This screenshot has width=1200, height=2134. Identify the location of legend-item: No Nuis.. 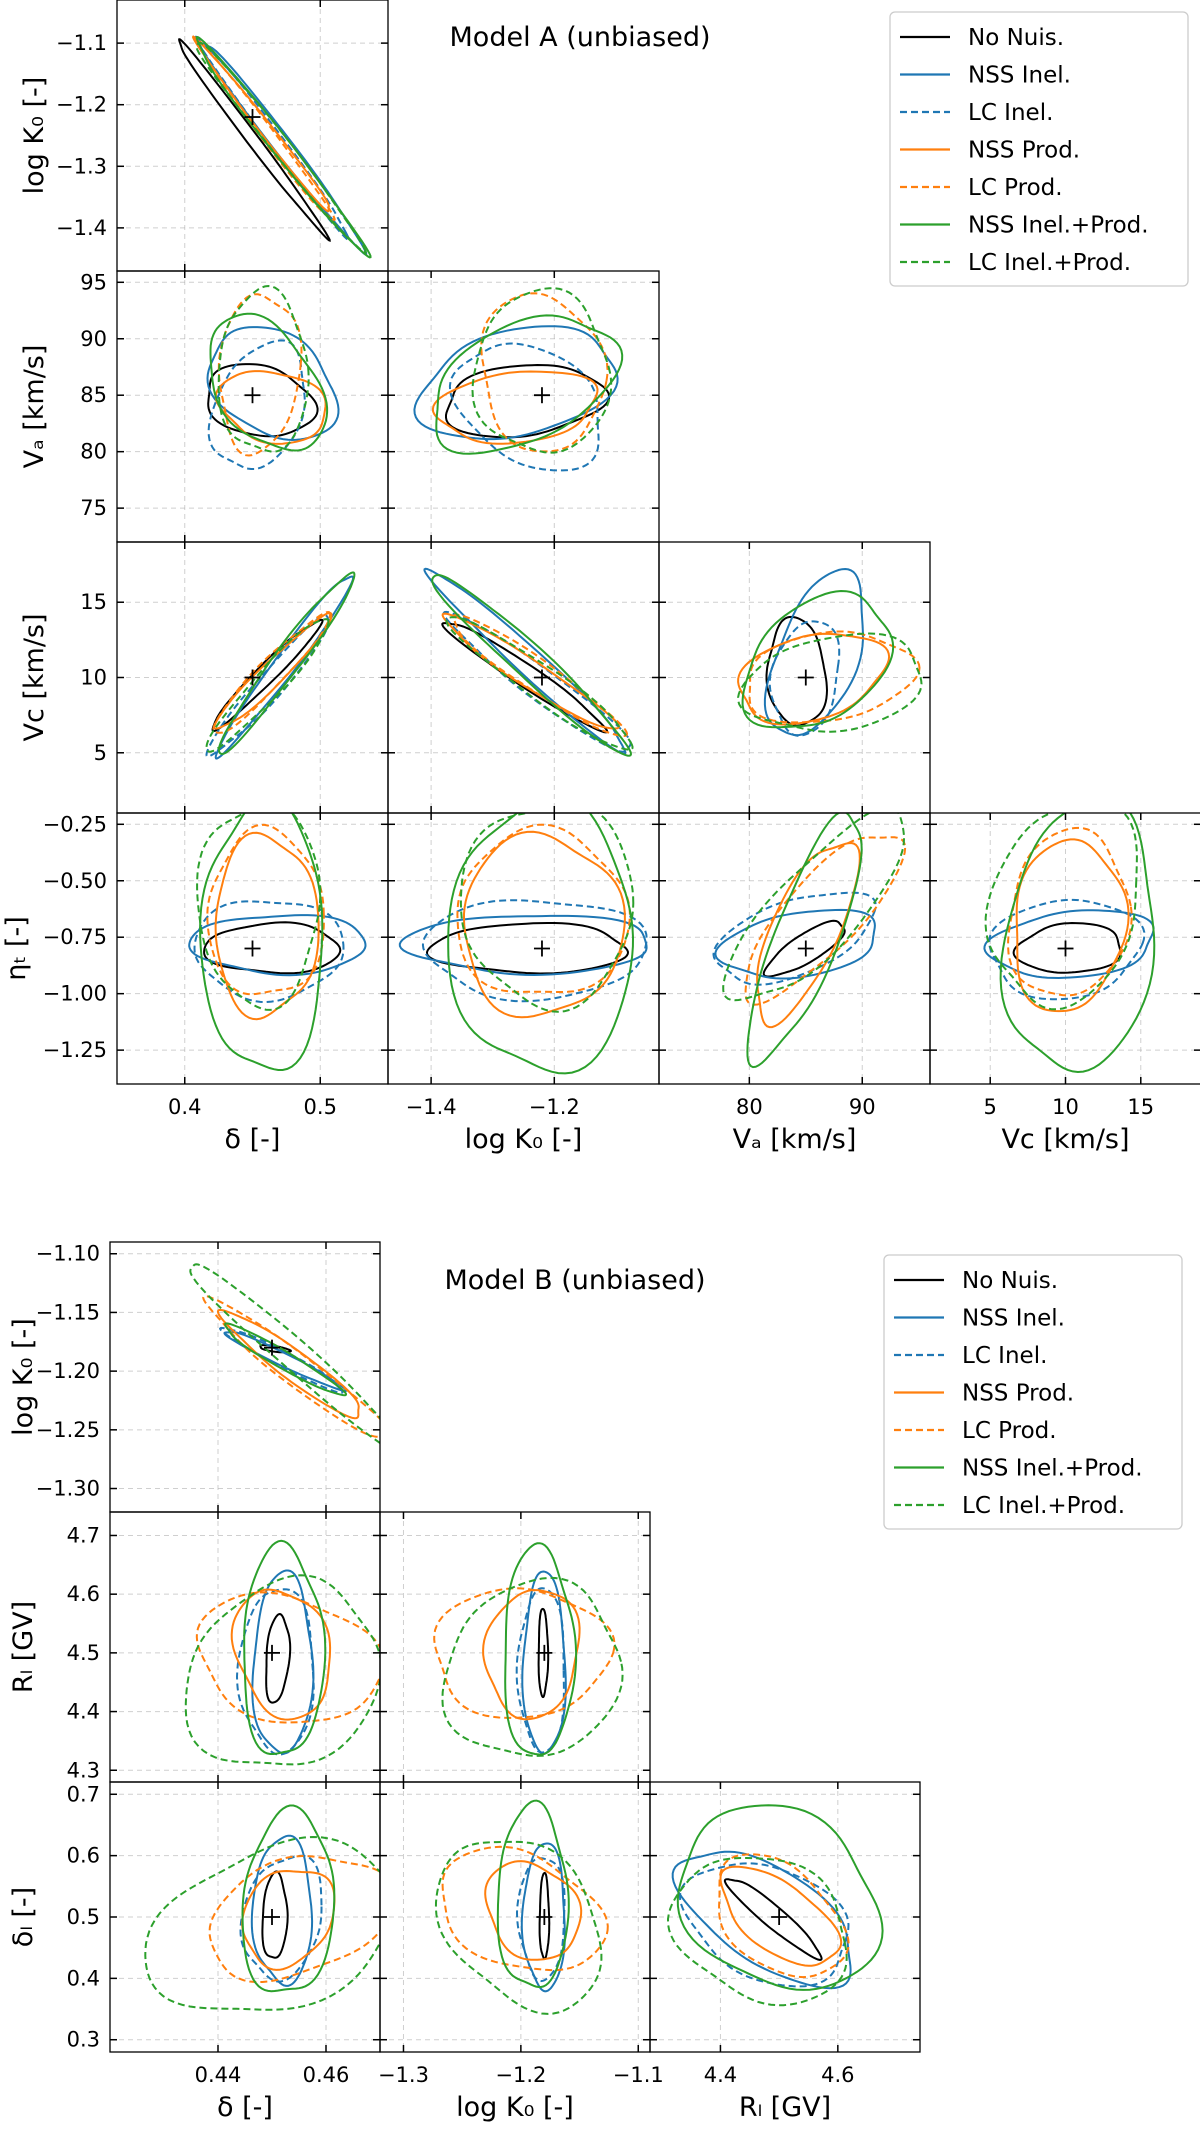
(976, 1281).